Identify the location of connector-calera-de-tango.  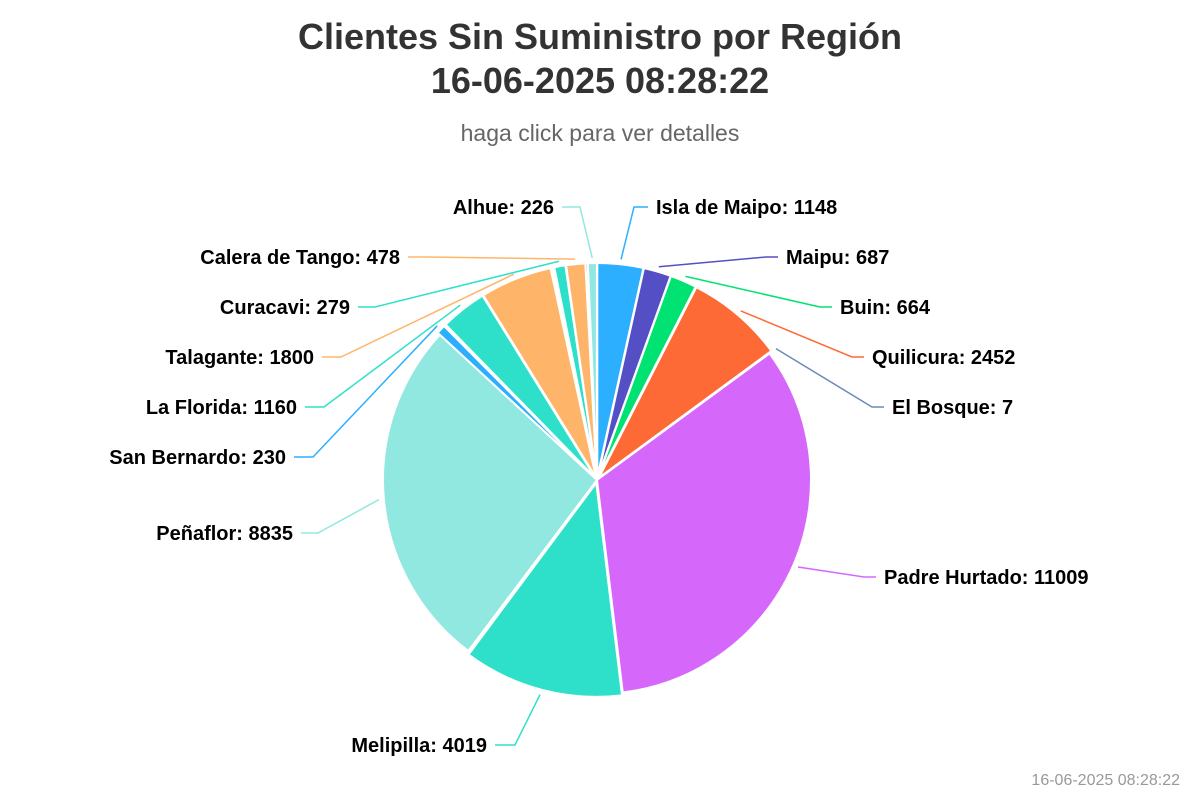
(492, 258).